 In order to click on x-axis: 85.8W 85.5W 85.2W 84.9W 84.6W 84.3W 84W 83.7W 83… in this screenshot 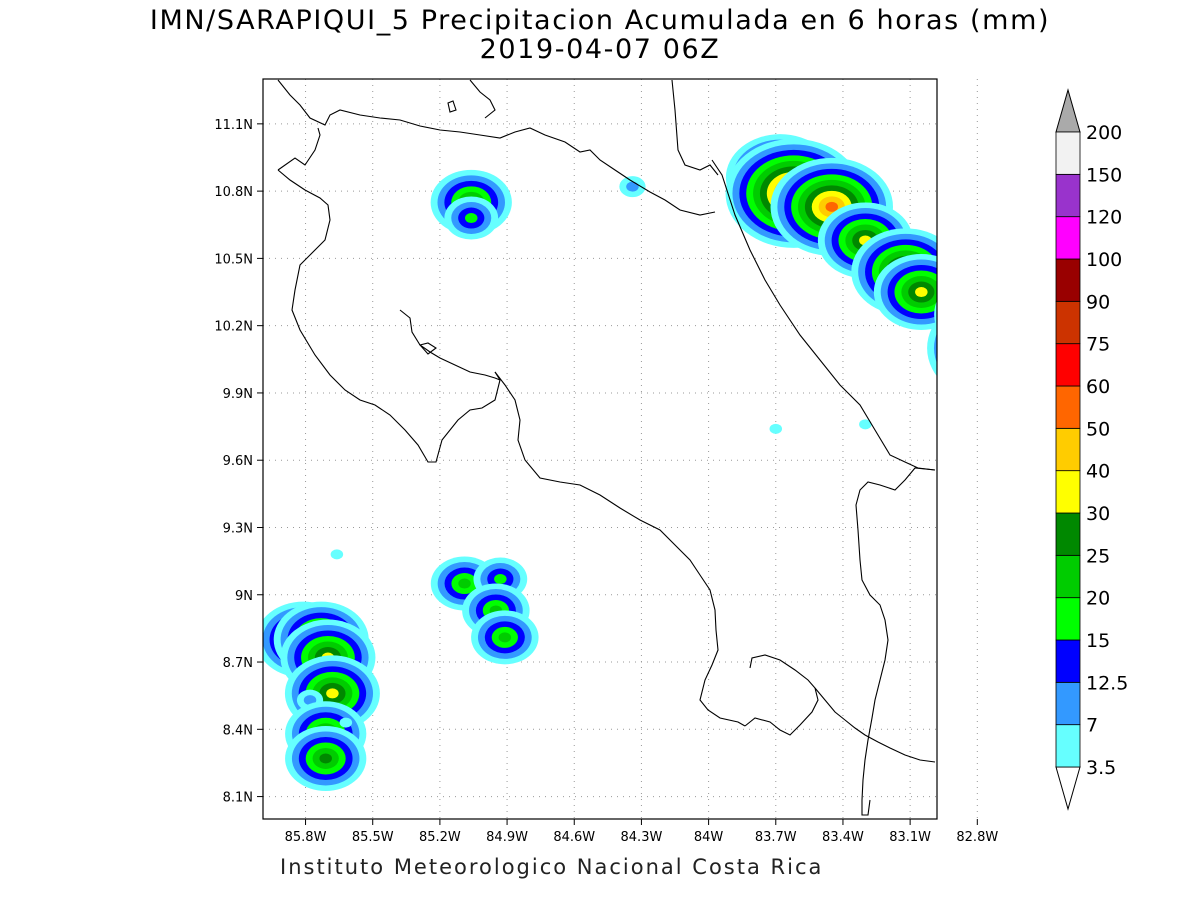, I will do `click(641, 832)`.